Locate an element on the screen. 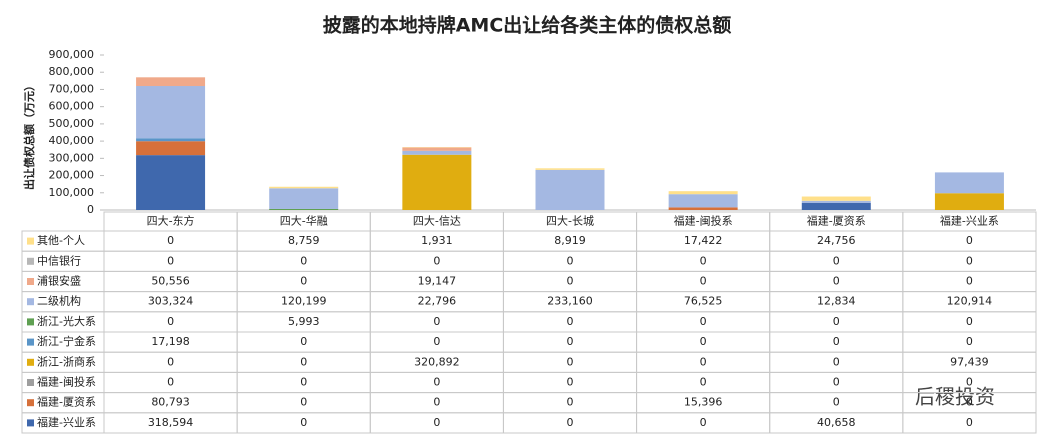  value-label: 97,439 is located at coordinates (969, 361).